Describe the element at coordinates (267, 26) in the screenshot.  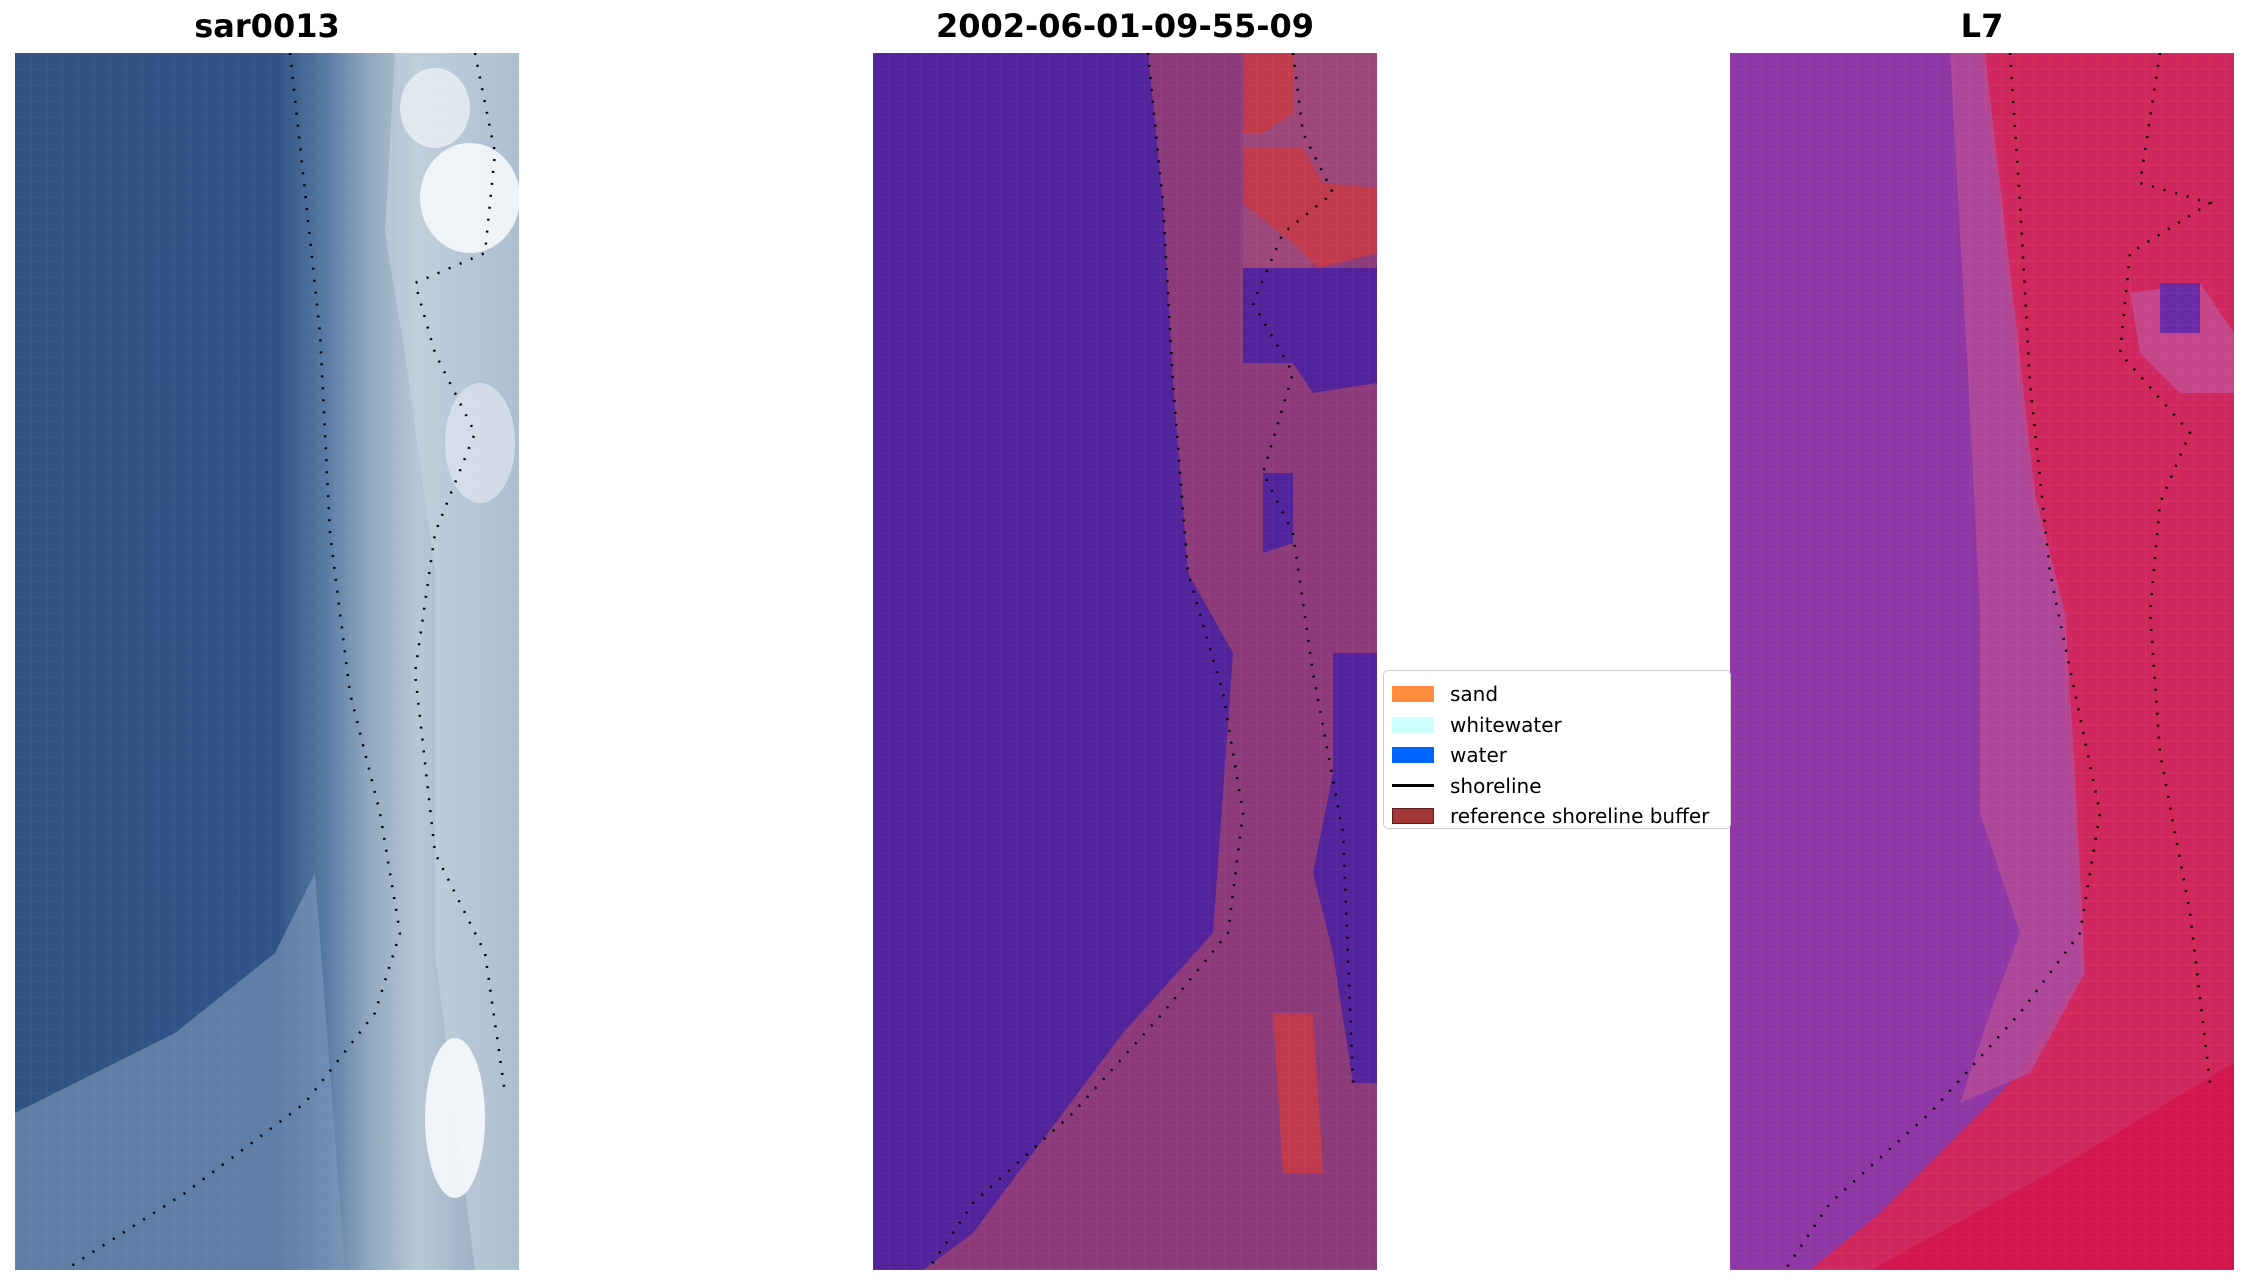
I see `panel-title-sar0013: sar0013` at that location.